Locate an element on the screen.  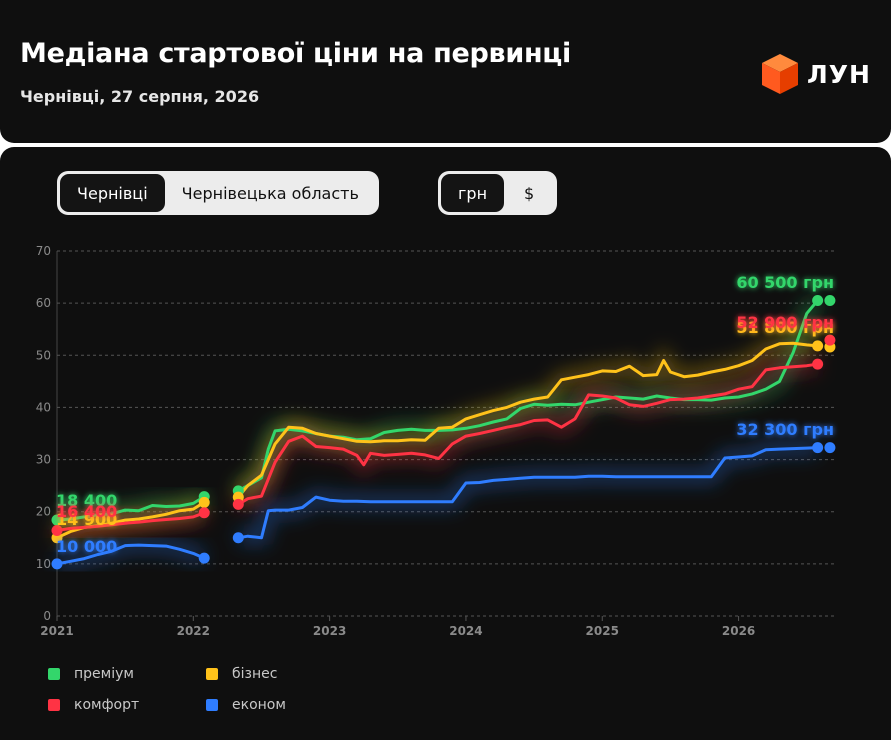
x-tick-label: 2026 is located at coordinates (738, 631).